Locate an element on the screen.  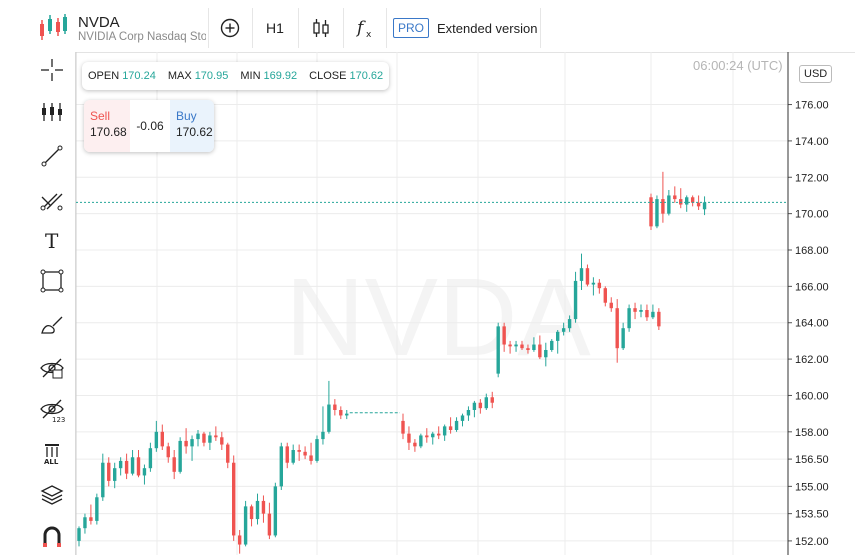
brush-tool is located at coordinates (52, 325).